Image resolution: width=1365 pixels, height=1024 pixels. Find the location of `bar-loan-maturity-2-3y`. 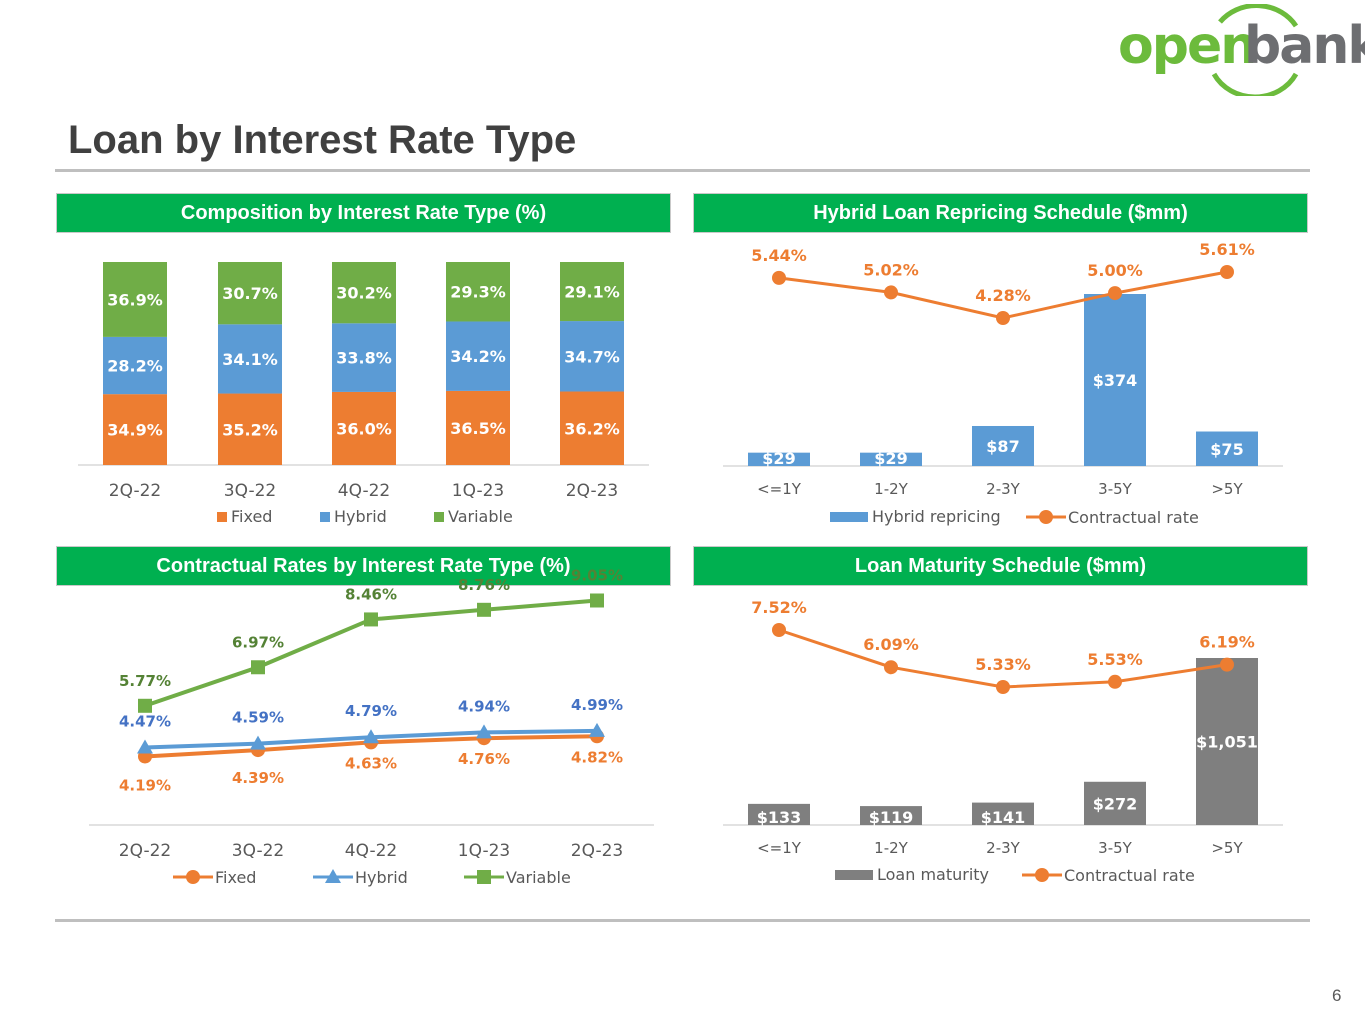

bar-loan-maturity-2-3y is located at coordinates (1003, 813).